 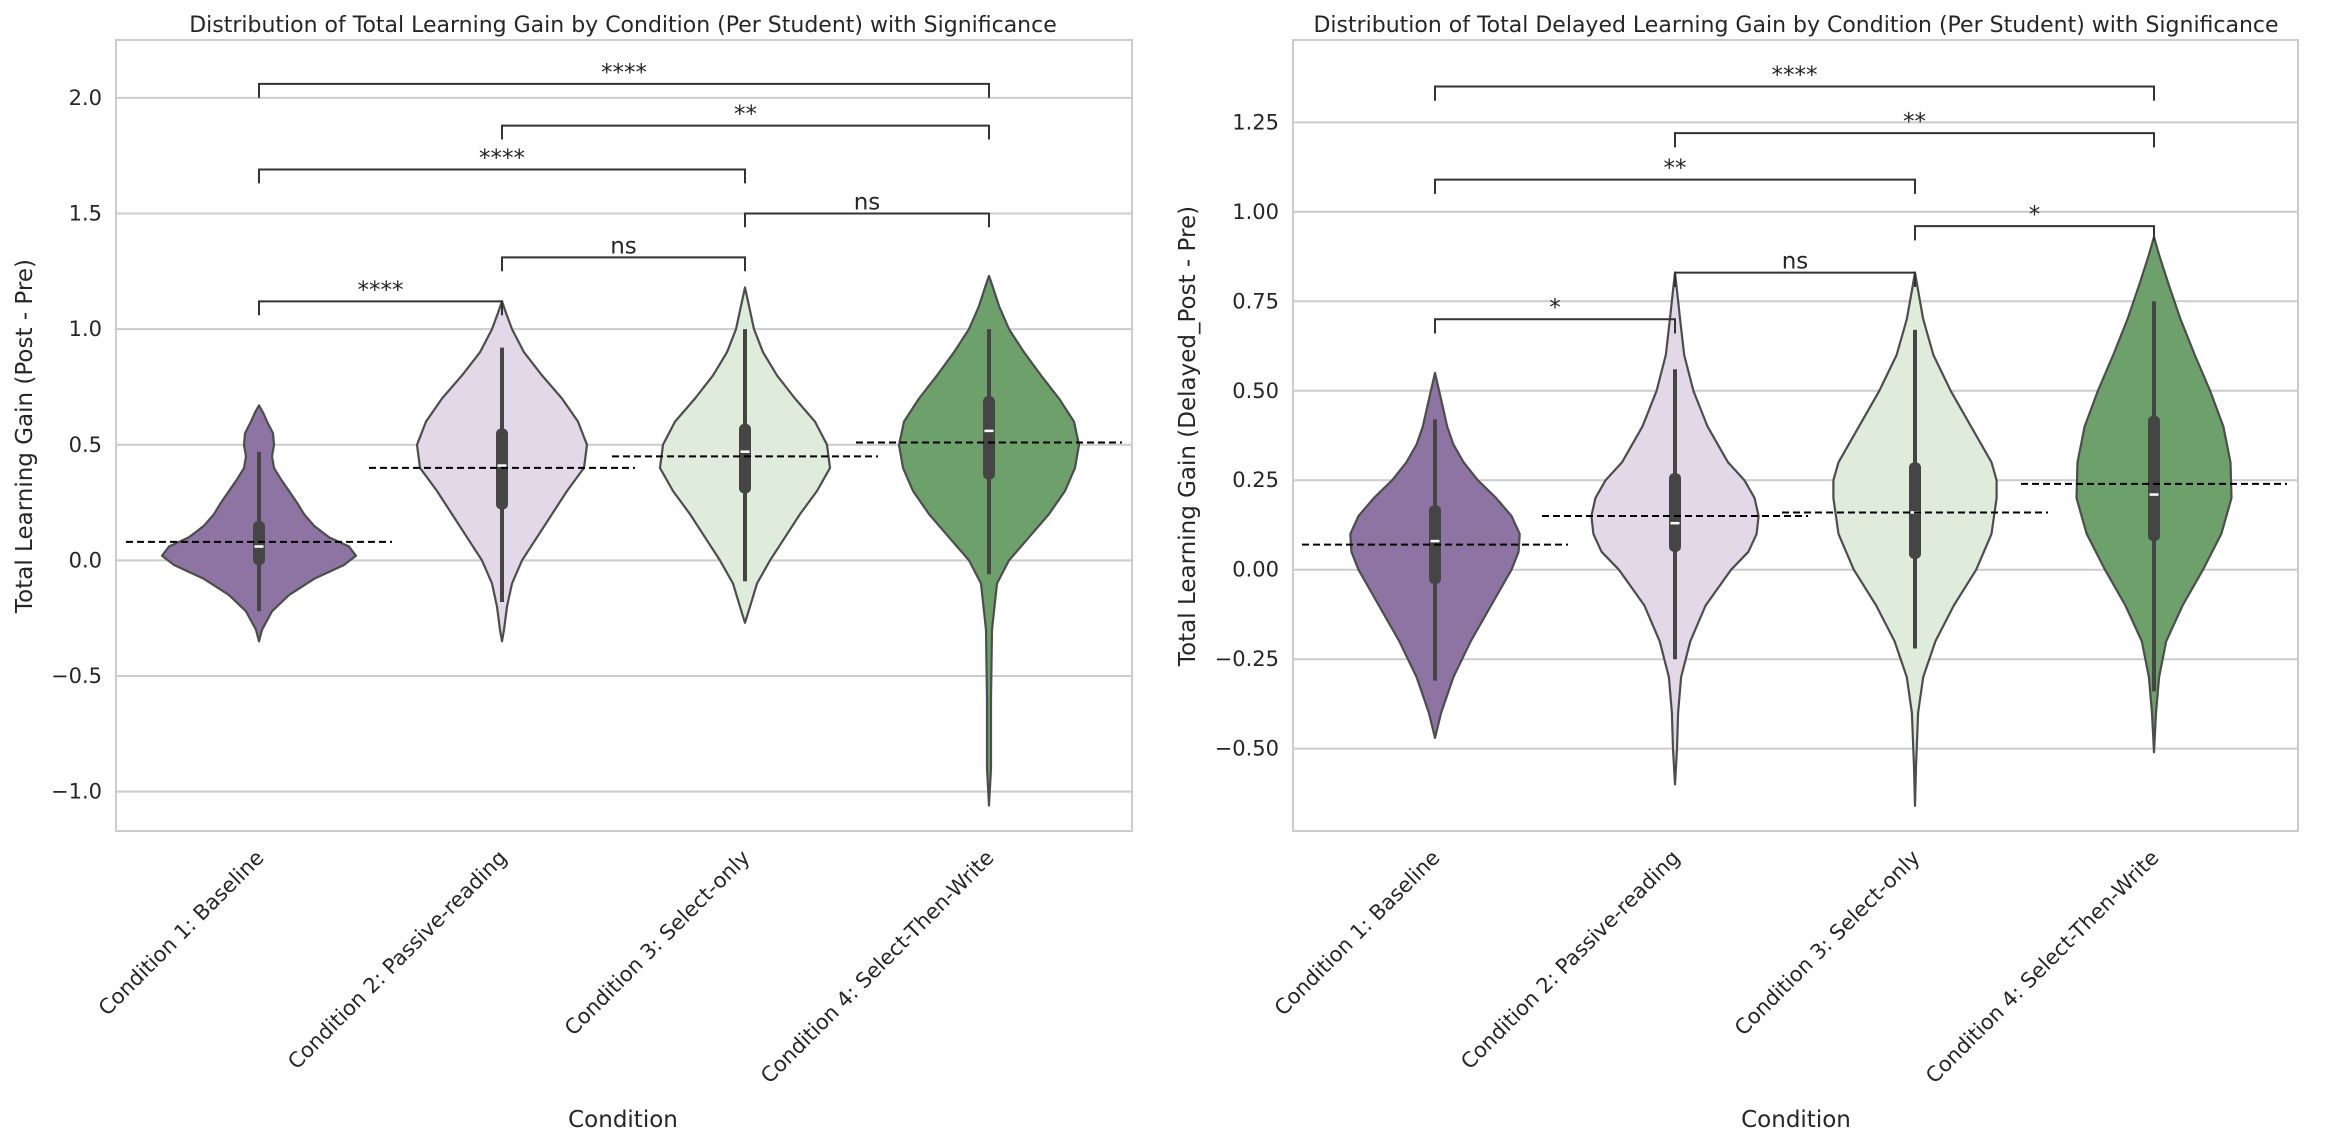 What do you see at coordinates (1255, 301) in the screenshot?
I see `y-tick-label: 0.75` at bounding box center [1255, 301].